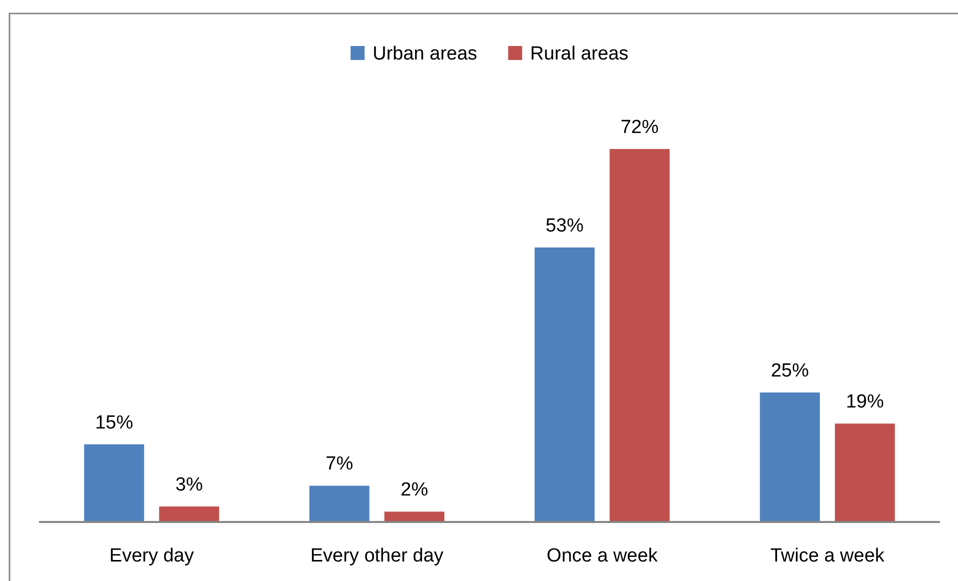  Describe the element at coordinates (377, 555) in the screenshot. I see `x-tick-label: Every other day` at that location.